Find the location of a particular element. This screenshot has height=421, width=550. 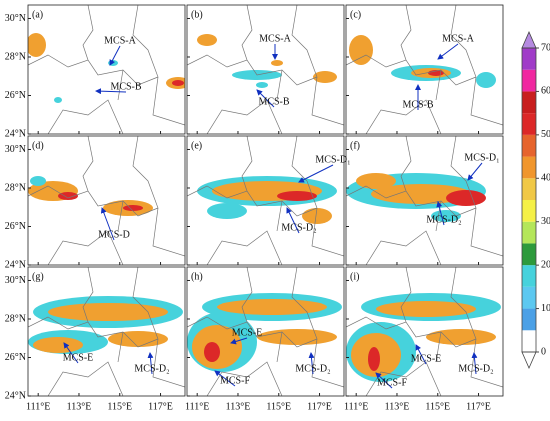

colorbar-tick-label: 40 is located at coordinates (545, 178).